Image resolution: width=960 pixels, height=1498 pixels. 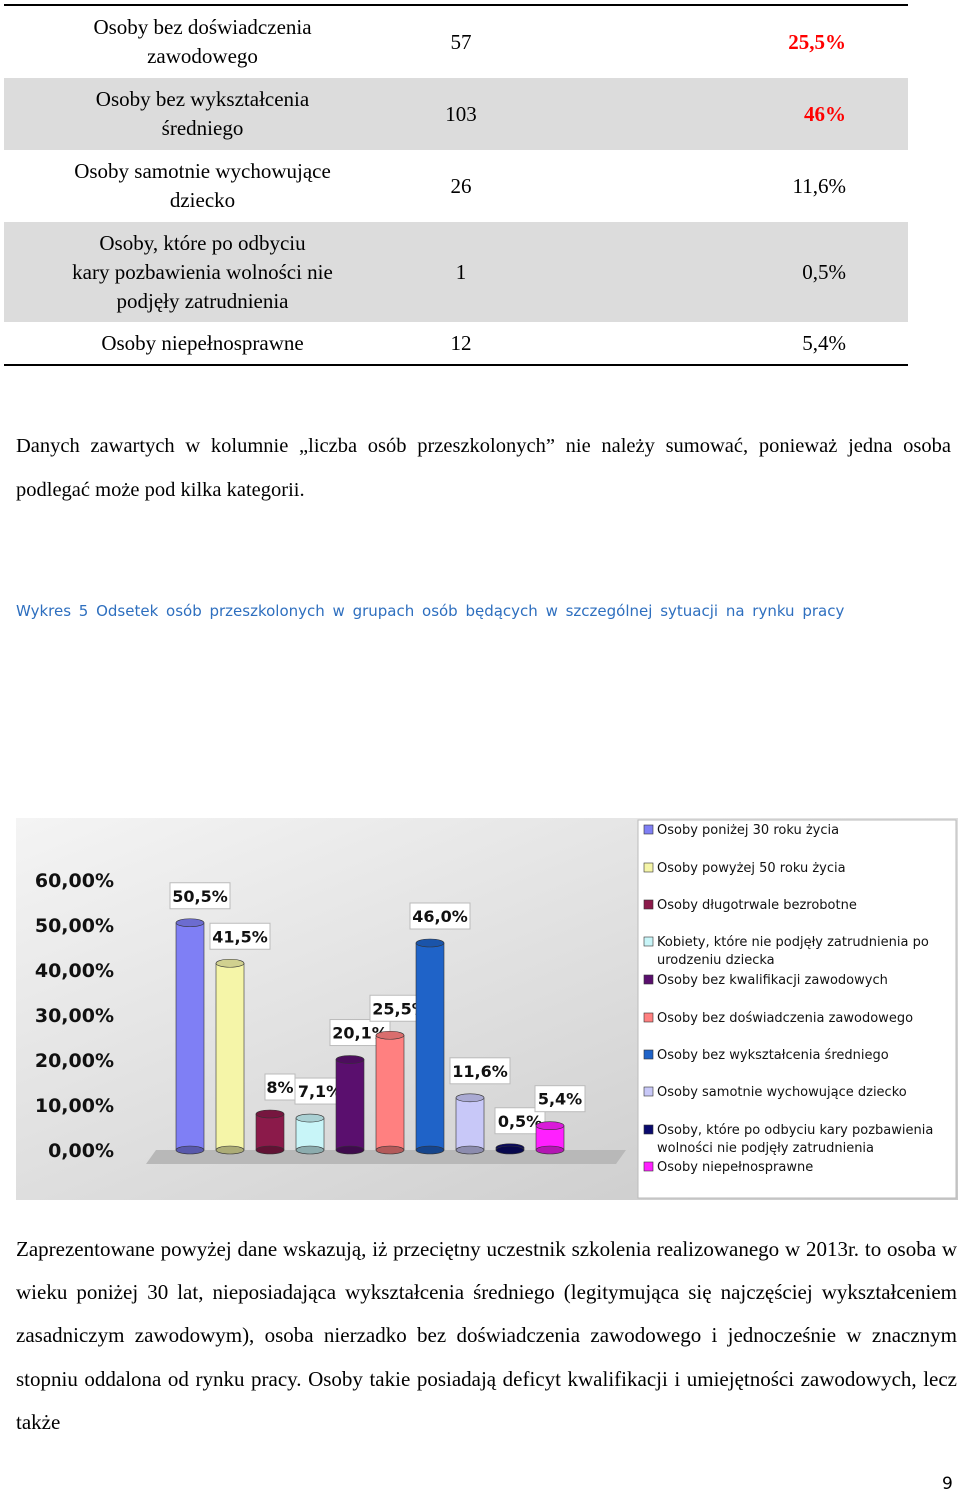 What do you see at coordinates (819, 185) in the screenshot?
I see `row-percent: 11,6%` at bounding box center [819, 185].